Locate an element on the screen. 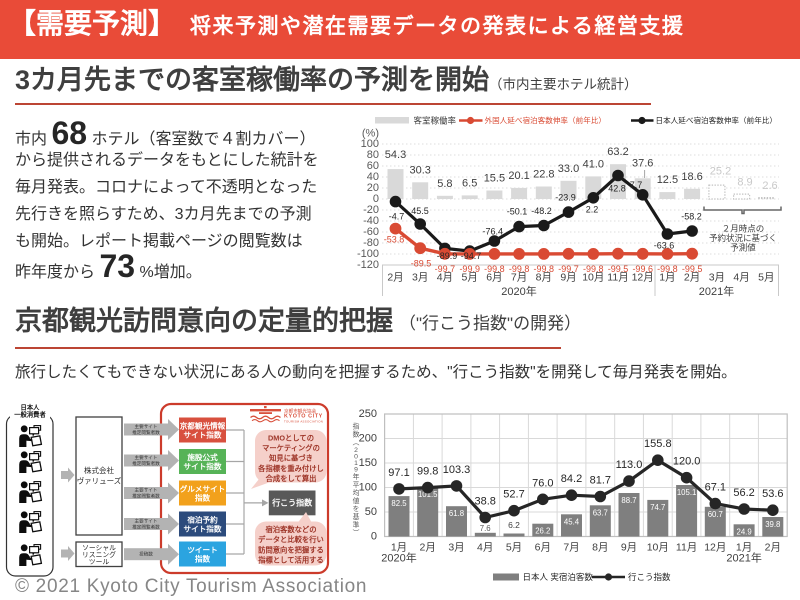 Image resolution: width=800 pixels, height=600 pixels. svg-text: 38.8 is located at coordinates (484, 502).